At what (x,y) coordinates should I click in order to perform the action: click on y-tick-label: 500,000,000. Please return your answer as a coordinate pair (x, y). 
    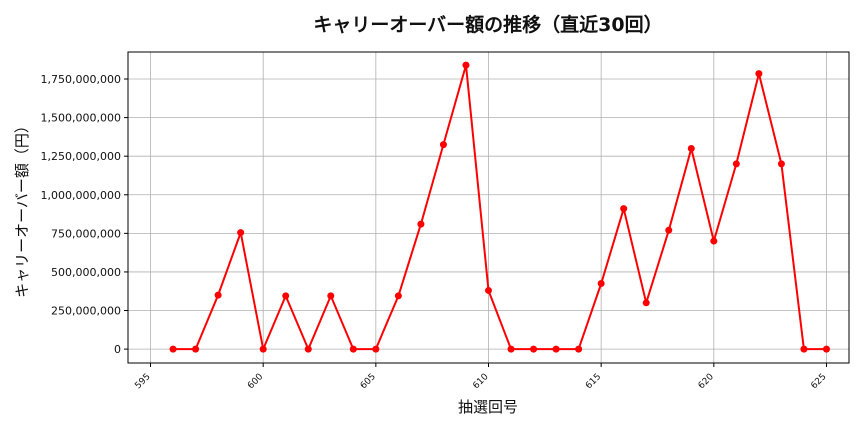
    Looking at the image, I should click on (86, 272).